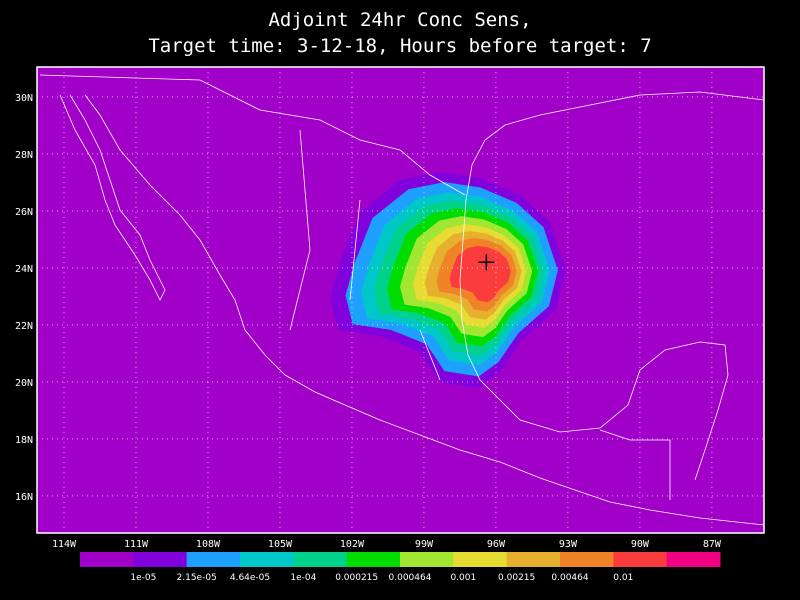  What do you see at coordinates (303, 578) in the screenshot?
I see `colorbar-label: 1e-04` at bounding box center [303, 578].